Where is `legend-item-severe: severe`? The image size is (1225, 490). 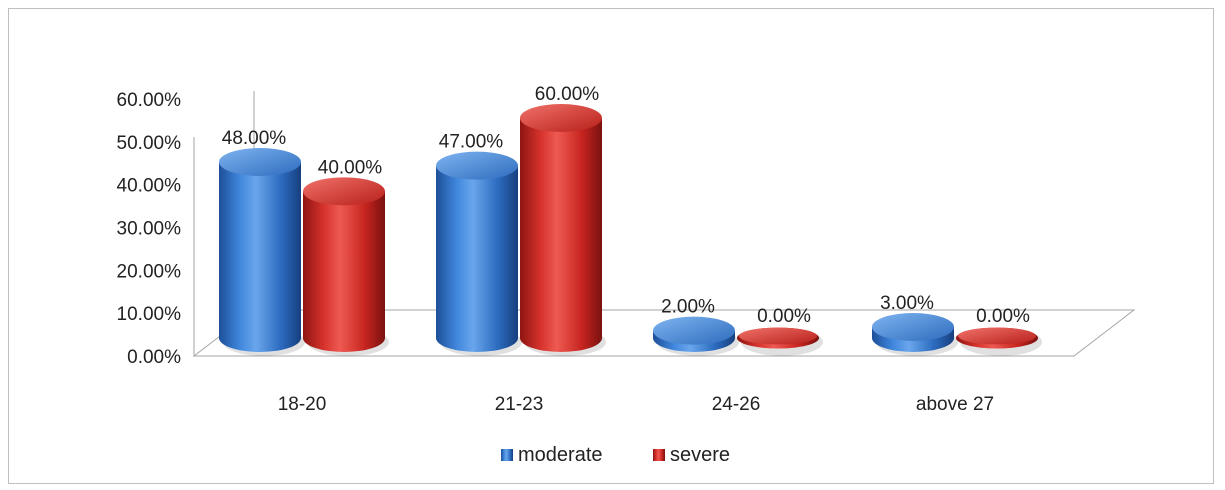 legend-item-severe: severe is located at coordinates (691, 455).